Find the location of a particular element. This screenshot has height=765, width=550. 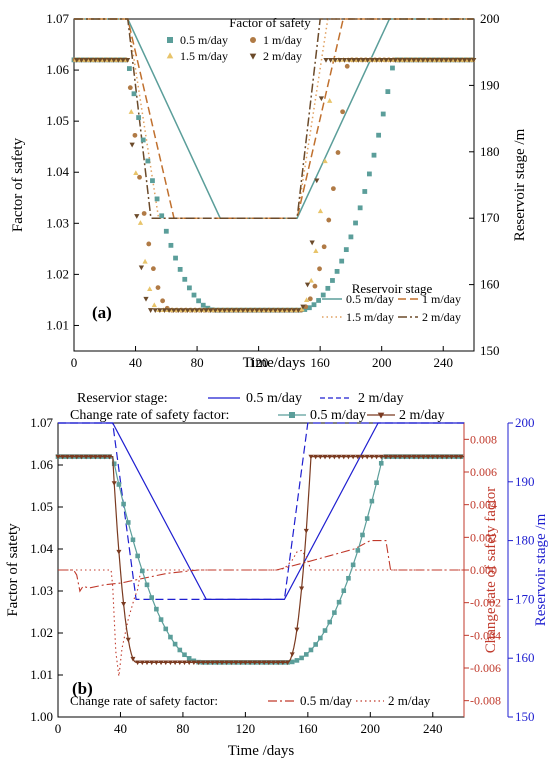

y2-tick-label: -0.002 is located at coordinates (485, 603).